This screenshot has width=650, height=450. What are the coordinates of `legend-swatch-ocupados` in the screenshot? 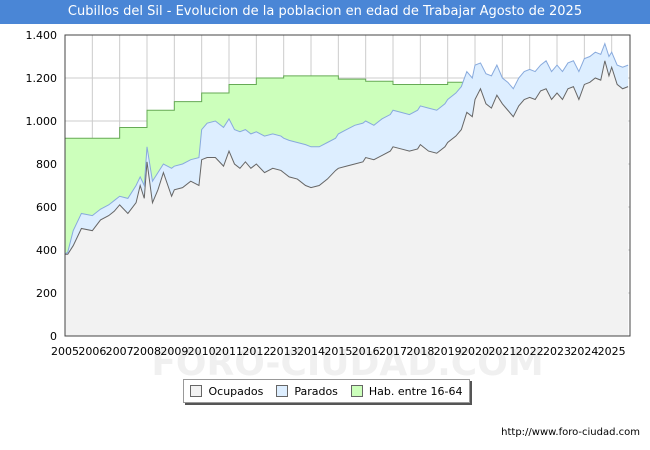 It's located at (196, 391).